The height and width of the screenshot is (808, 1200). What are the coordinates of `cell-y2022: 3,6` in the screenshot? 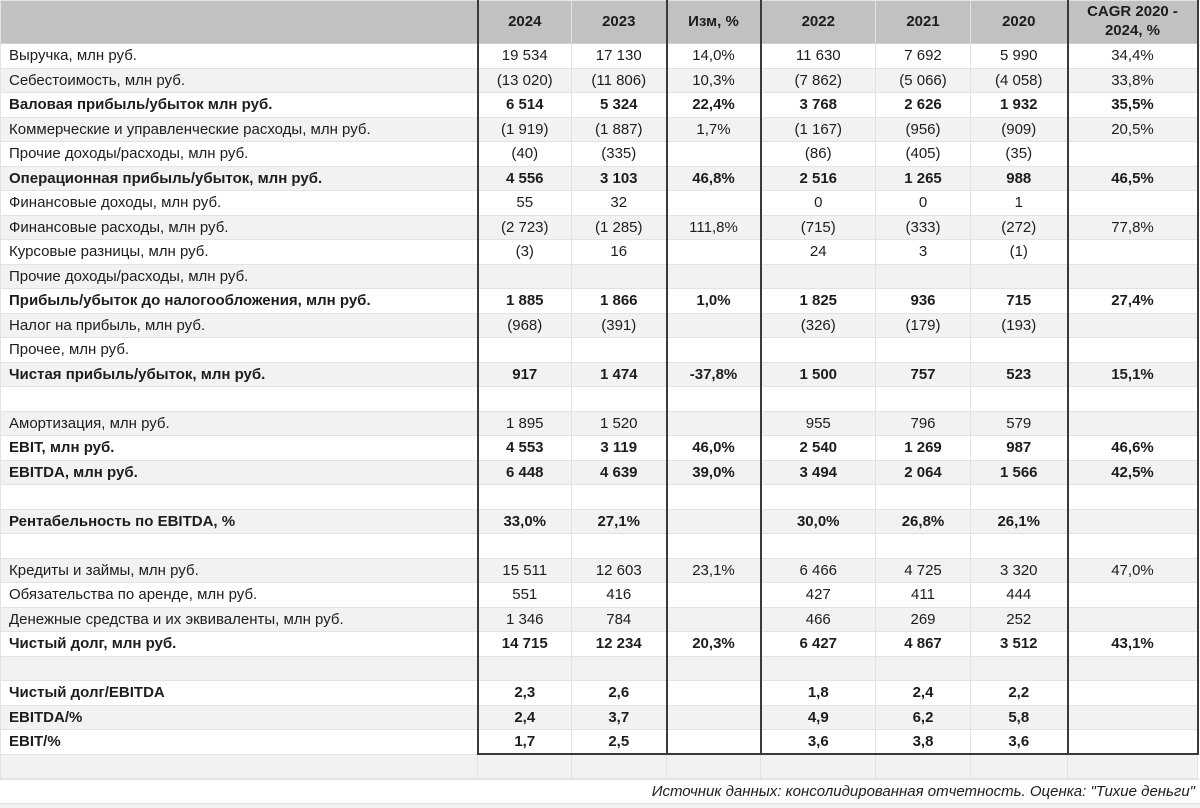 It's located at (818, 742).